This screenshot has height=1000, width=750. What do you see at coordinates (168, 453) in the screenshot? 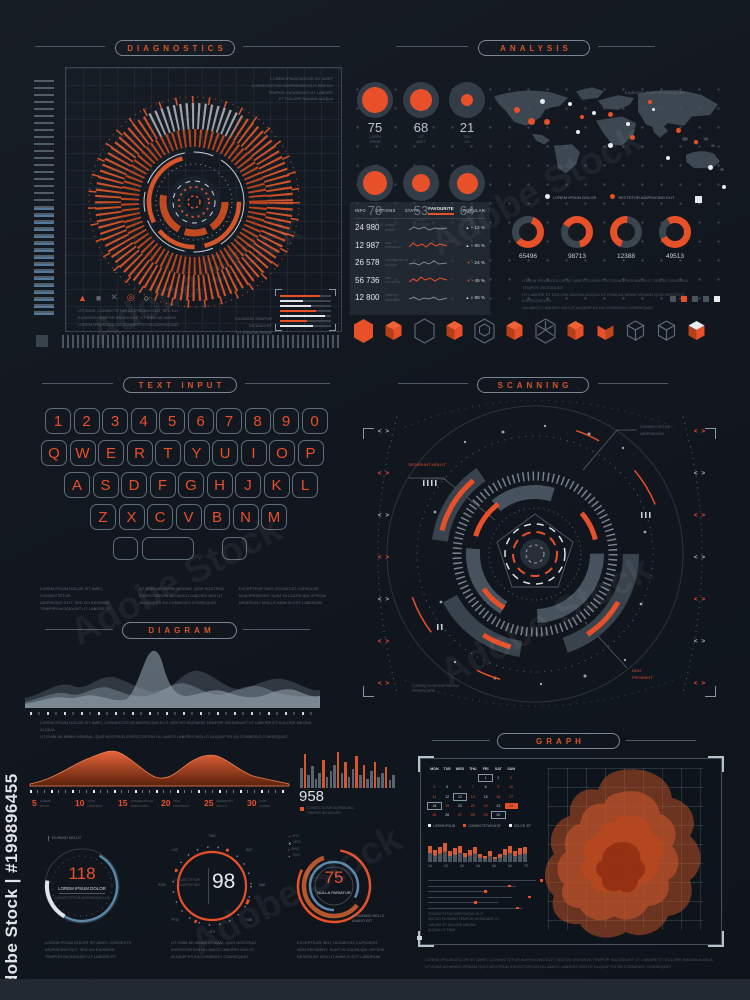
I see `key: T` at bounding box center [168, 453].